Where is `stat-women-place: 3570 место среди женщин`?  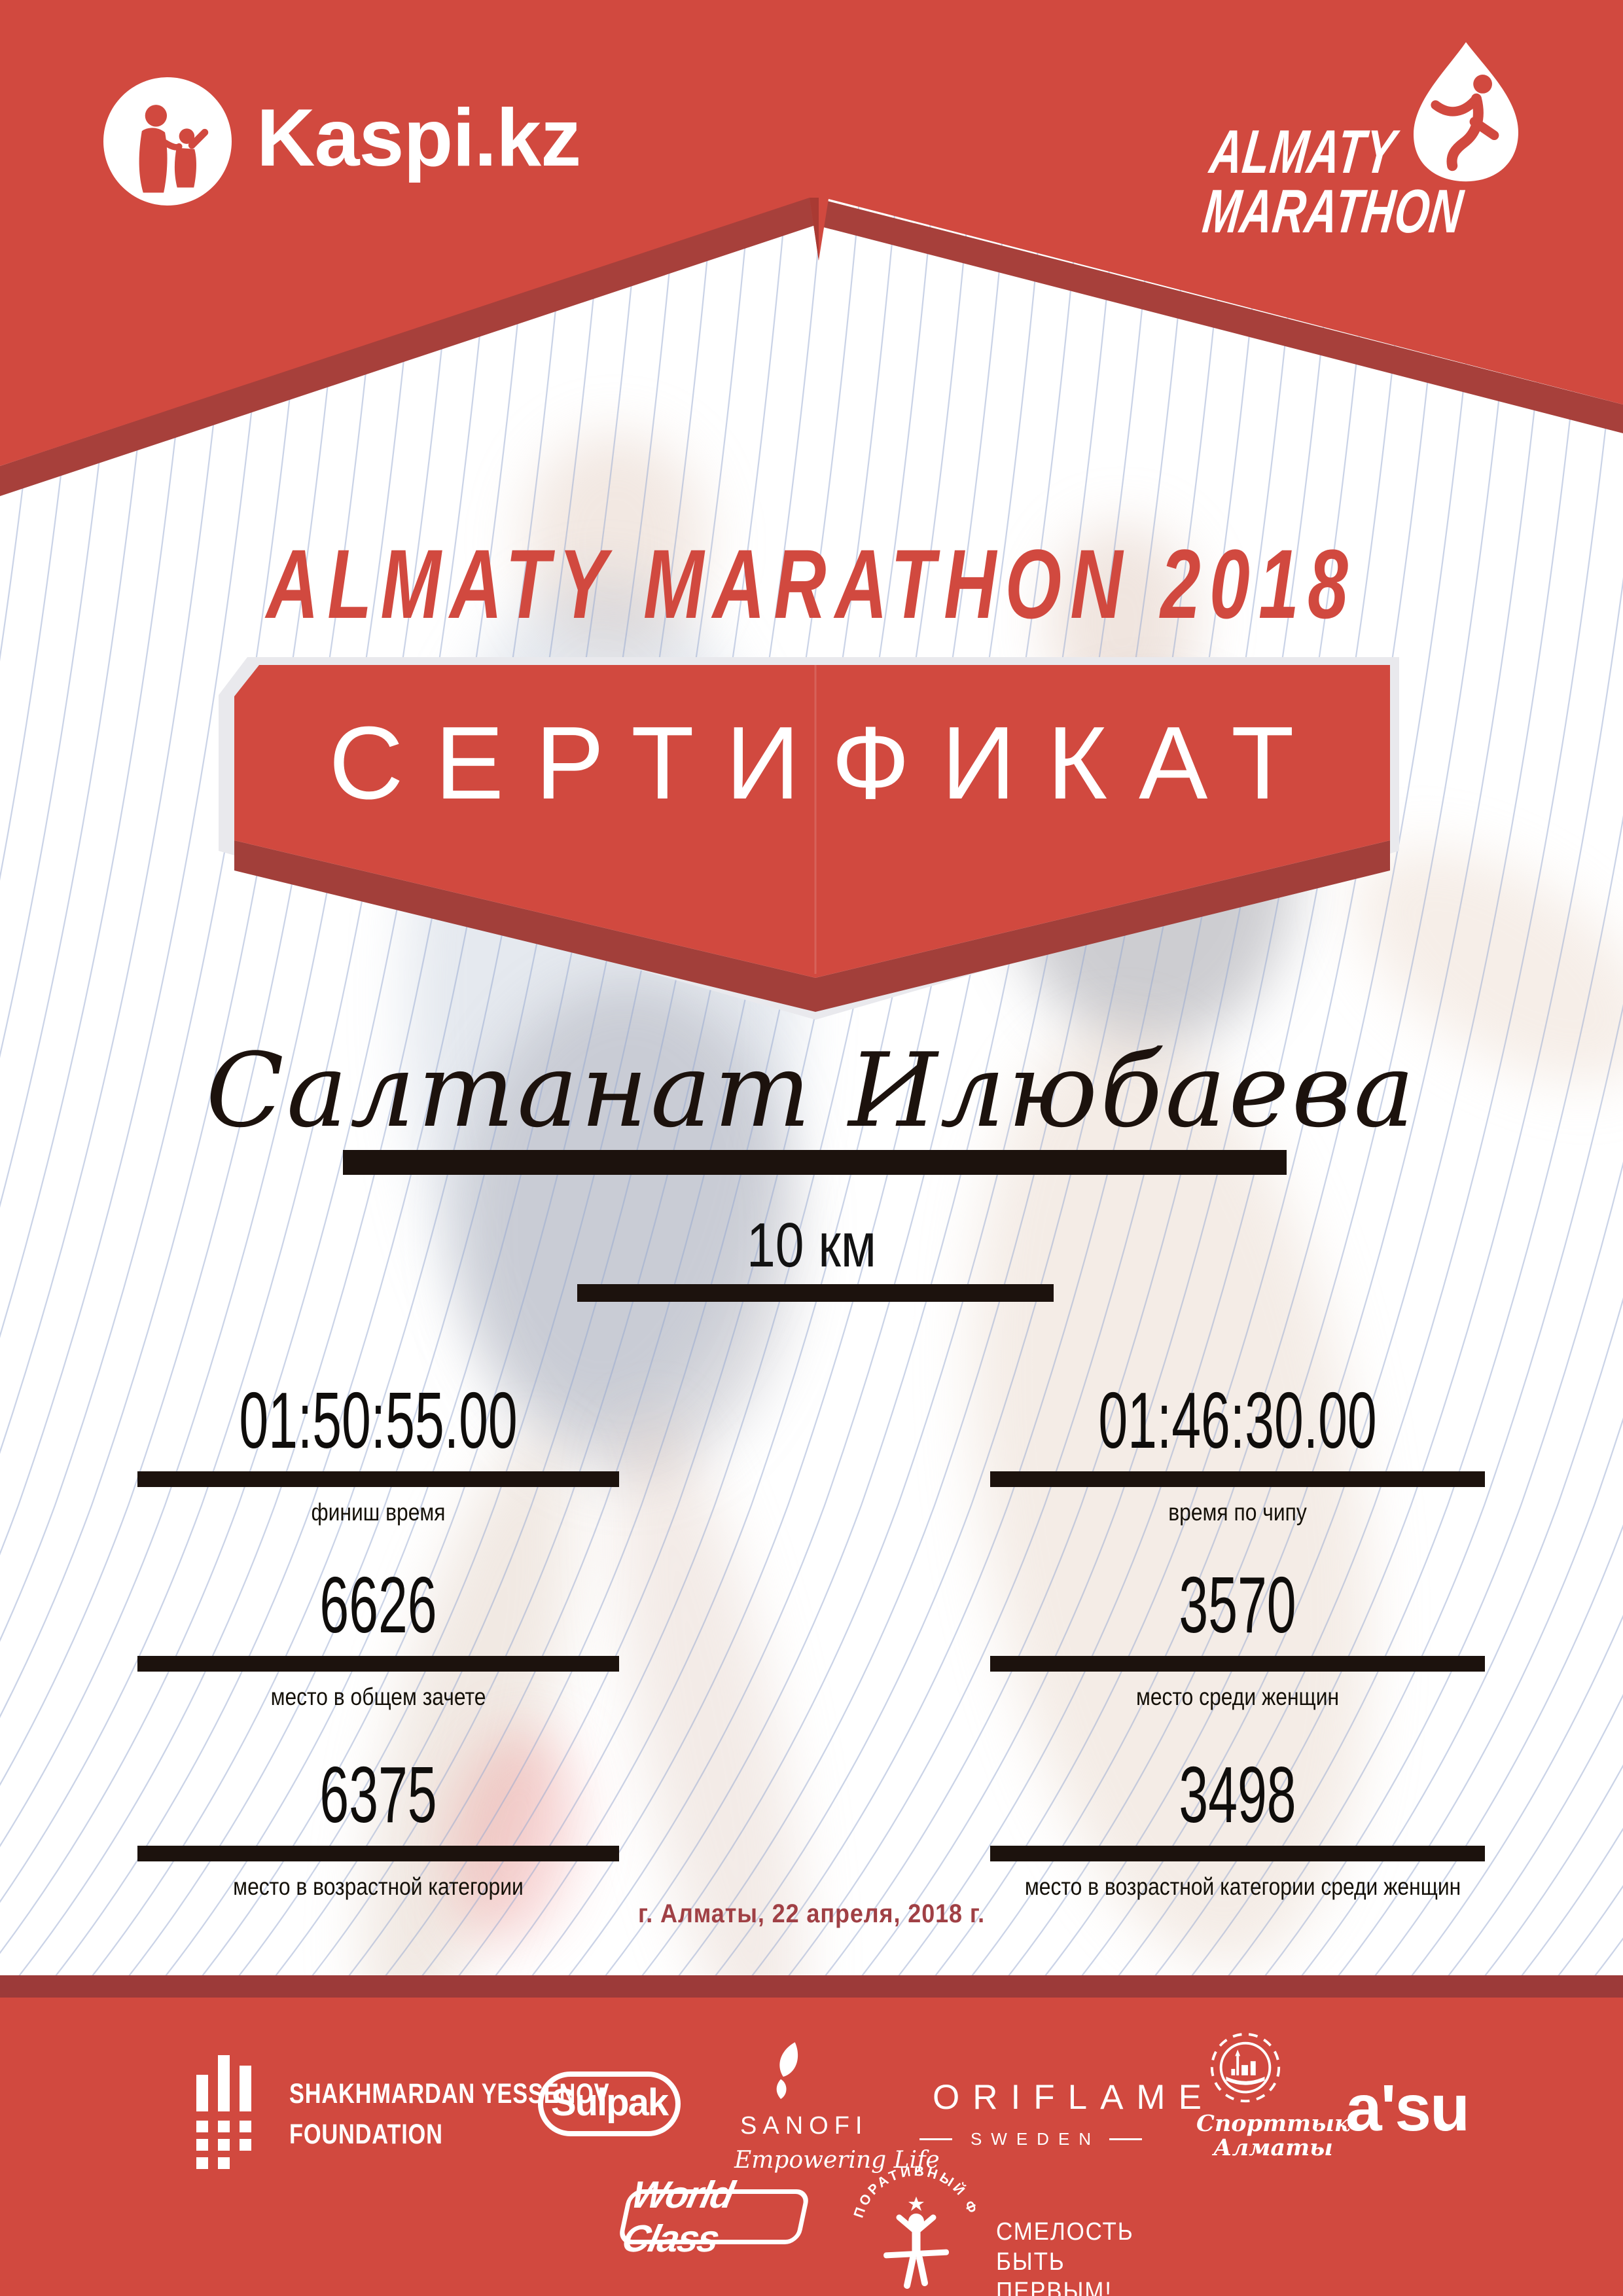 stat-women-place: 3570 место среди женщин is located at coordinates (1237, 1637).